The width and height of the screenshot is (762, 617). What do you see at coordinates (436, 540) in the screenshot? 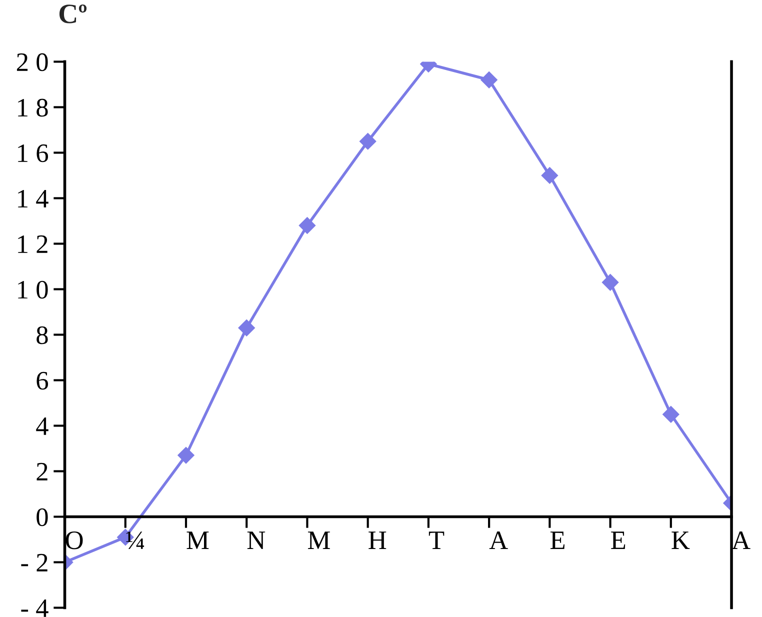
I see `x-tick-label: T` at bounding box center [436, 540].